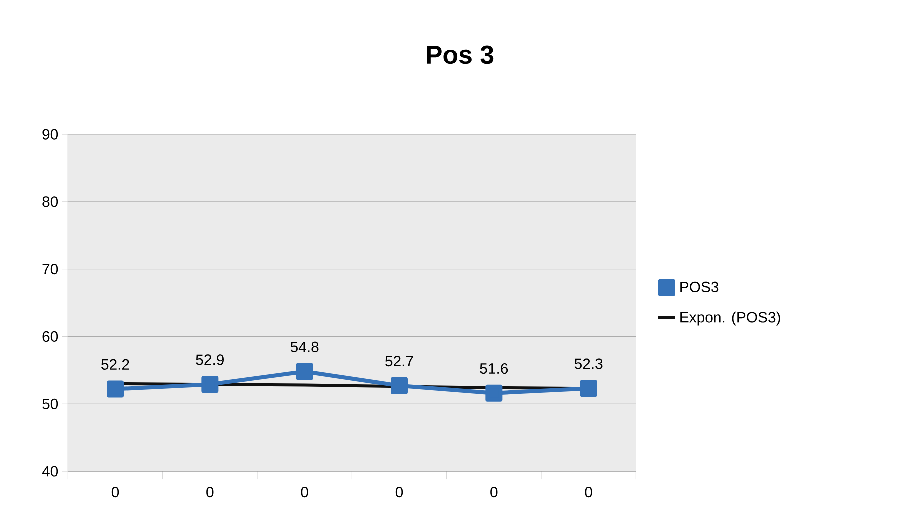  Describe the element at coordinates (304, 347) in the screenshot. I see `data-label: 54.8` at that location.